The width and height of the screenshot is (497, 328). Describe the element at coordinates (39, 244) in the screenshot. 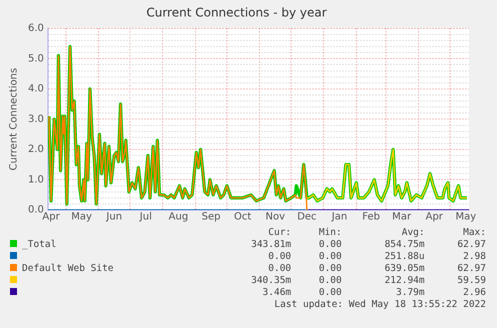

I see `legend-label: _Total` at that location.